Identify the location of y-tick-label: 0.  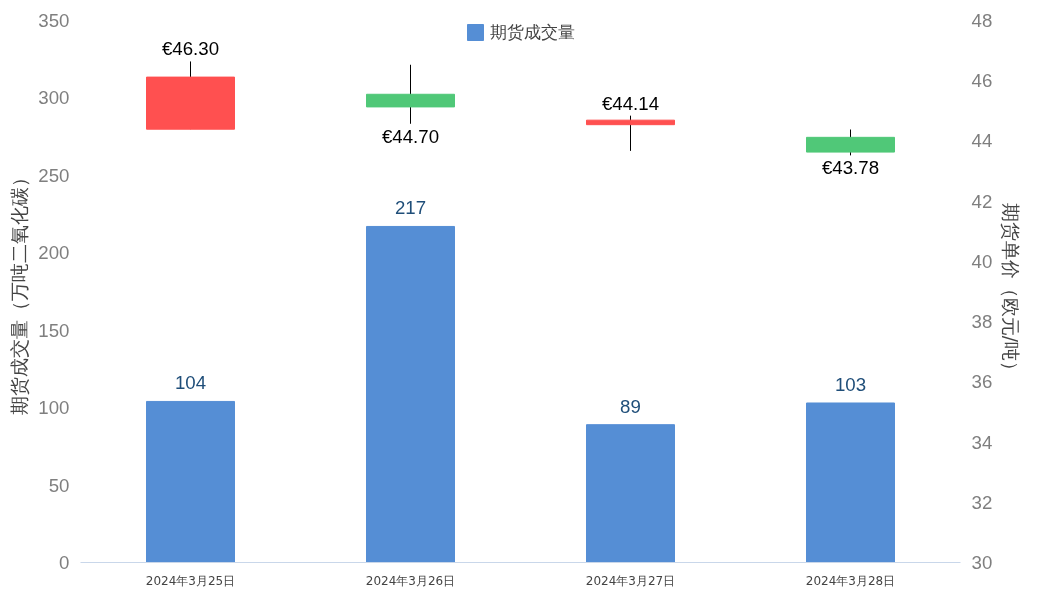
(64, 562).